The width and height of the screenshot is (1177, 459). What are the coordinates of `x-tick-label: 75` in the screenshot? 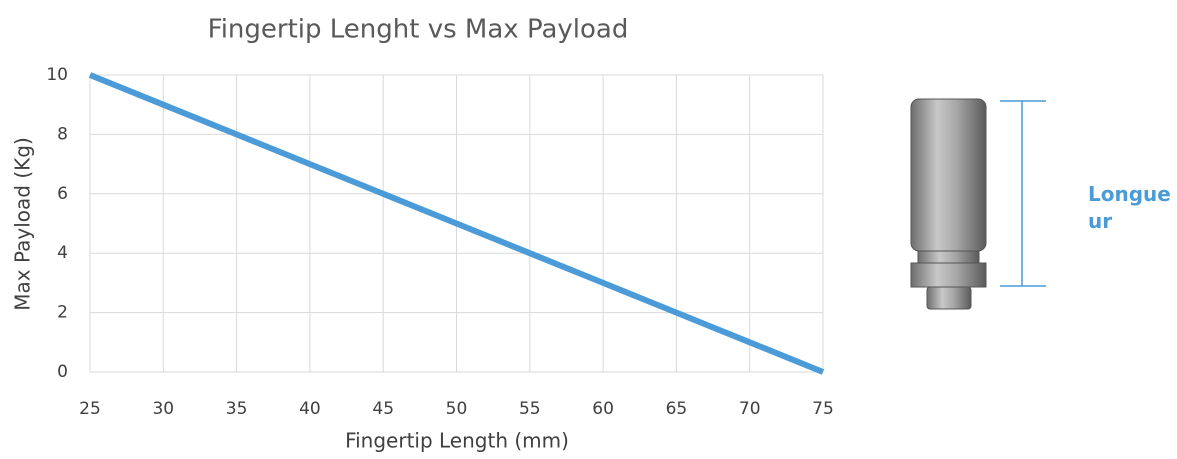 It's located at (823, 409).